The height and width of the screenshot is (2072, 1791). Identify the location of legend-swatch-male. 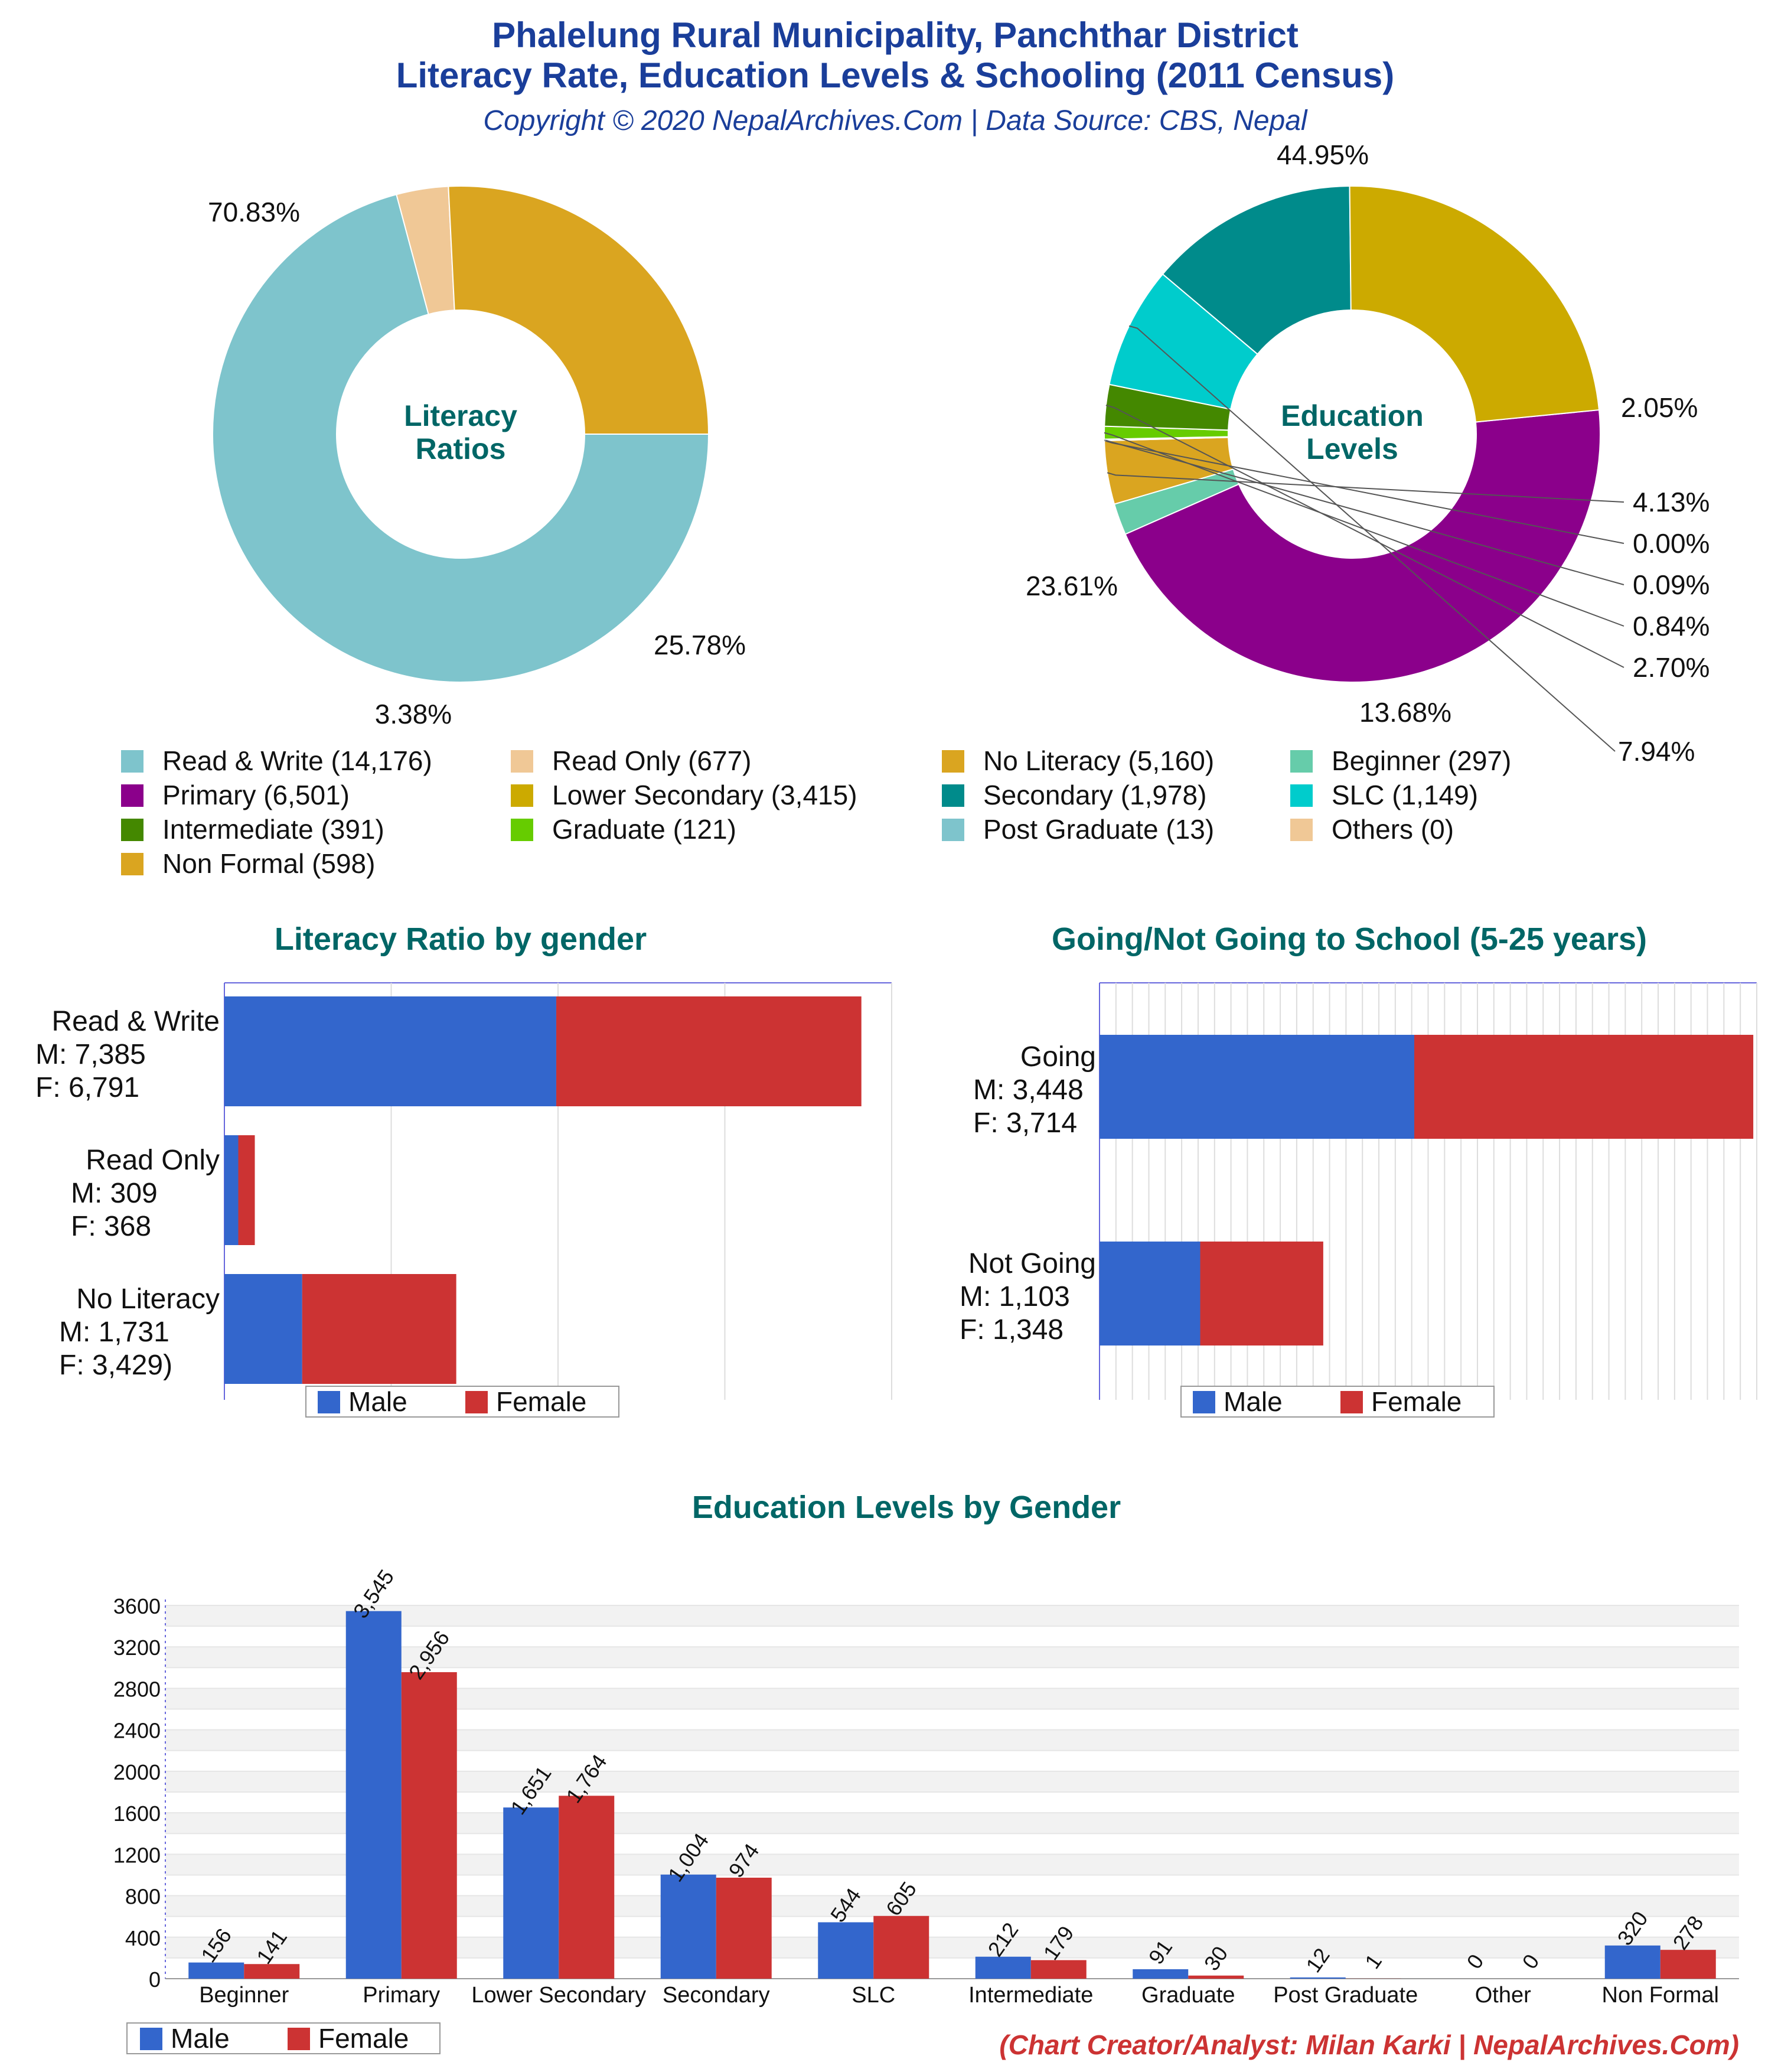
(329, 1402).